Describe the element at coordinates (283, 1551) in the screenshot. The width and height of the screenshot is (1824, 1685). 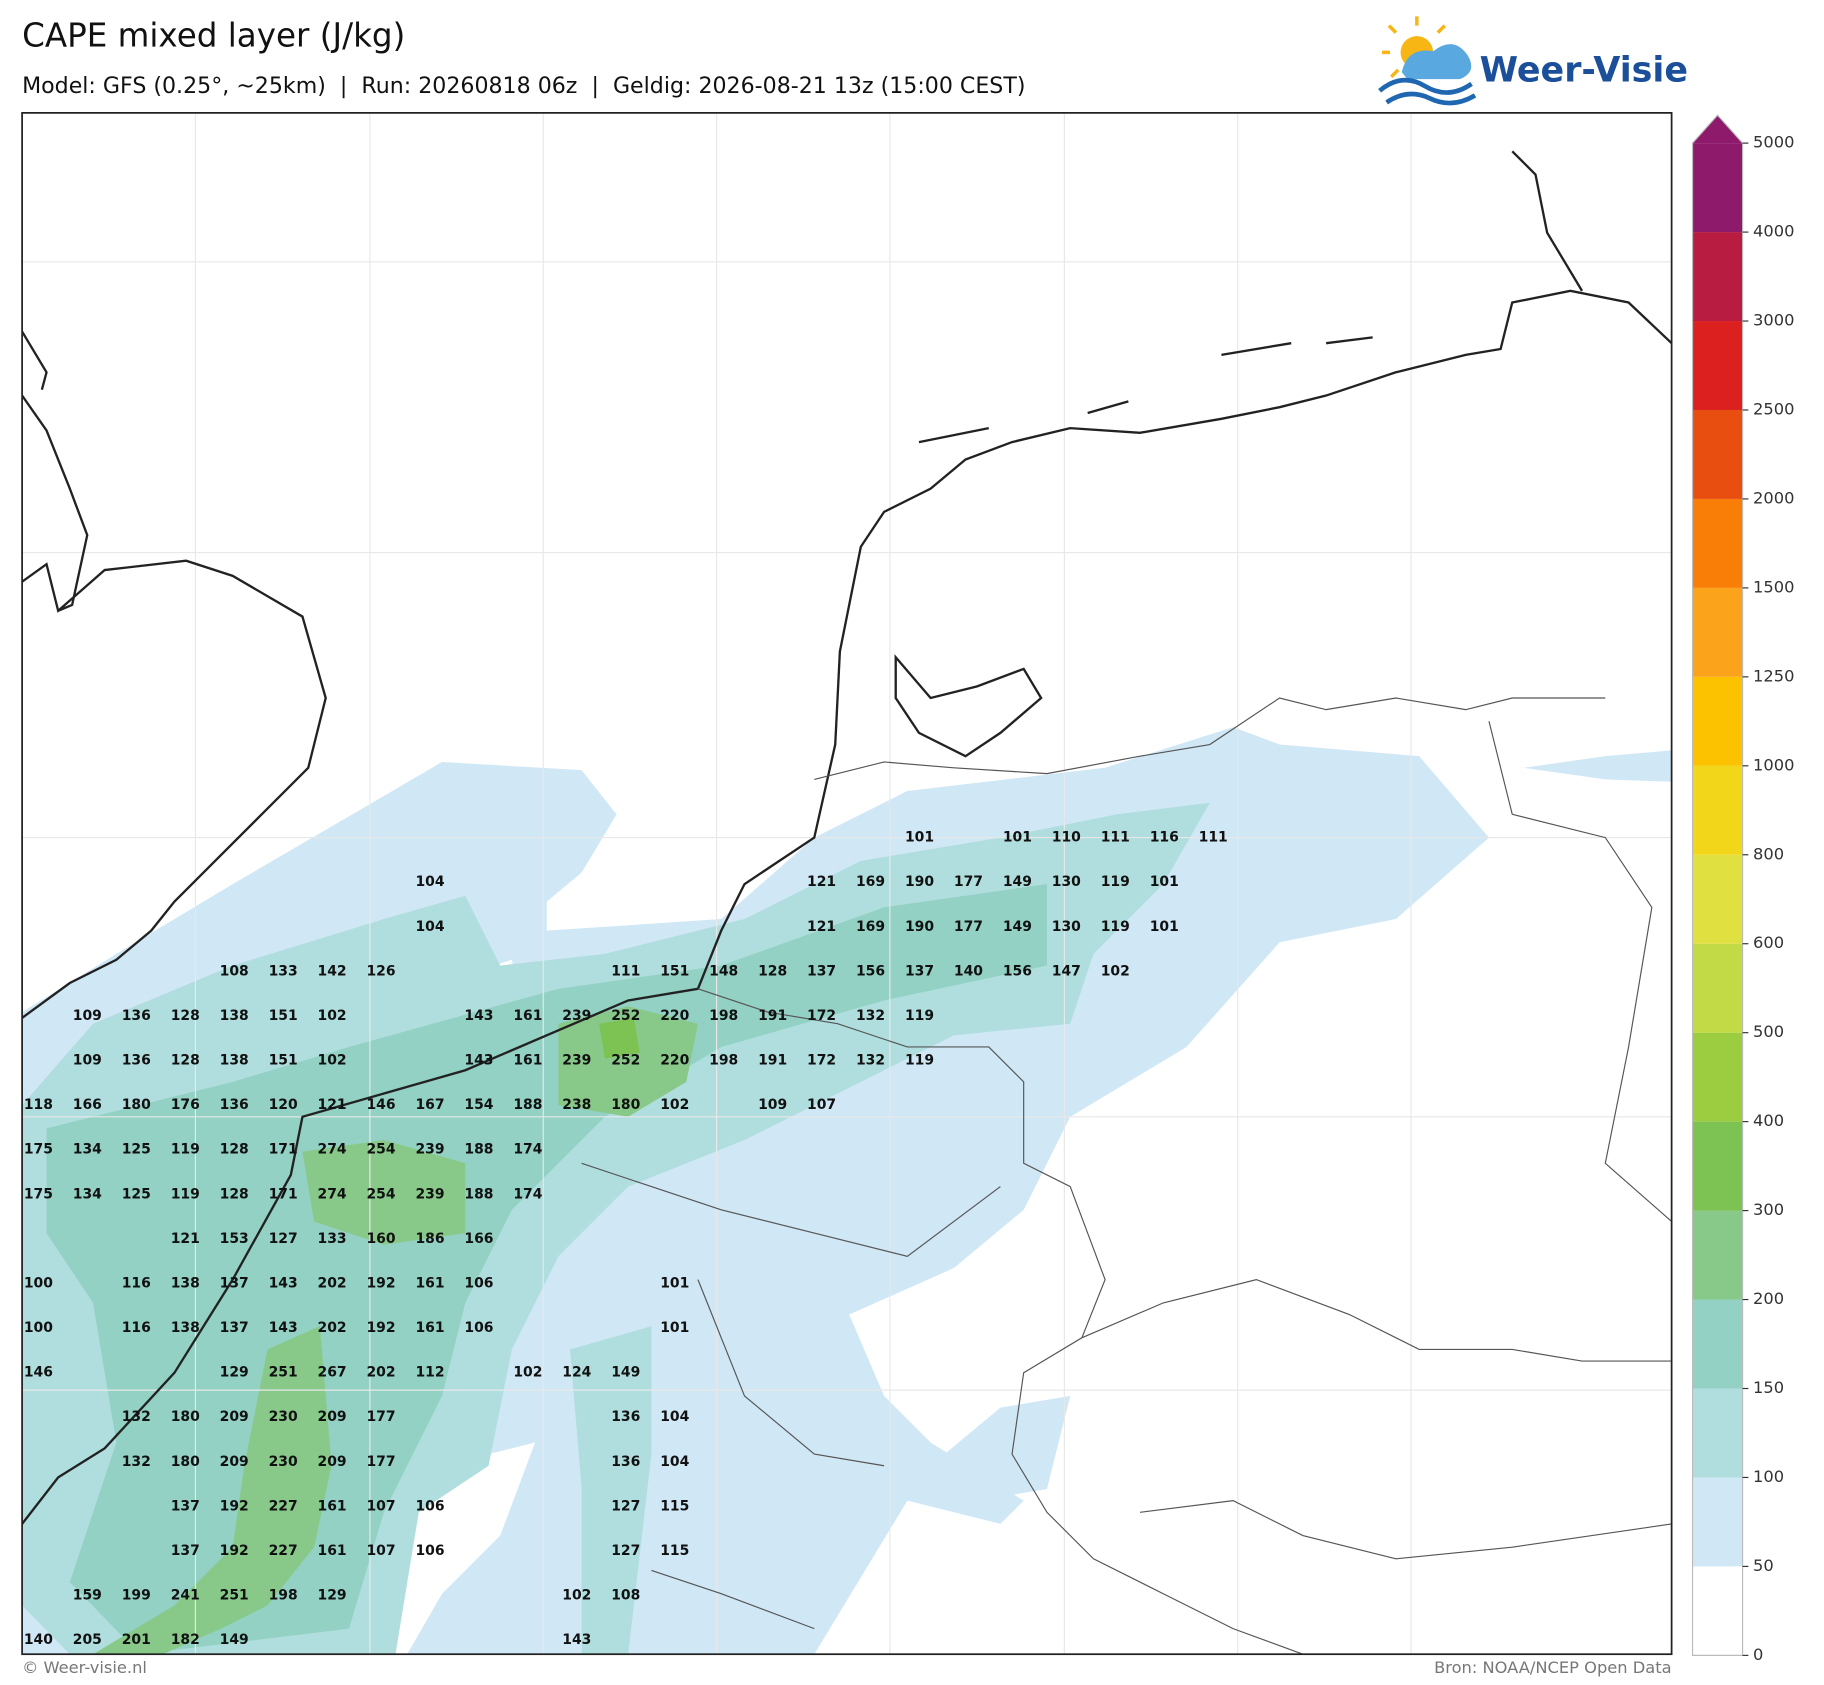
I see `value-label: 227` at that location.